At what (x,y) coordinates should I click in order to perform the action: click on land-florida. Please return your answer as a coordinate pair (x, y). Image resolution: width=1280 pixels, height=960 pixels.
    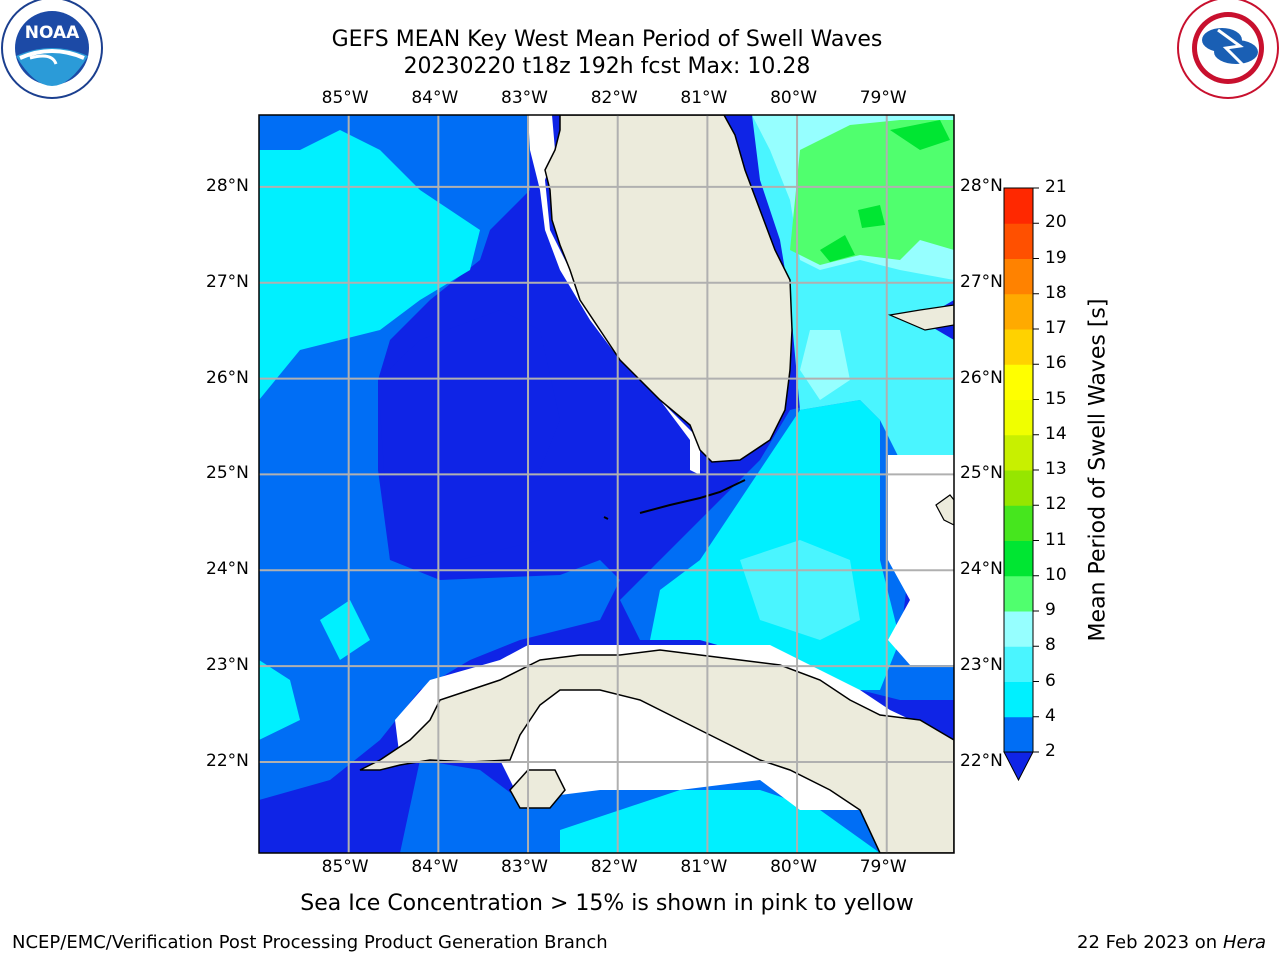
    Looking at the image, I should click on (668, 289).